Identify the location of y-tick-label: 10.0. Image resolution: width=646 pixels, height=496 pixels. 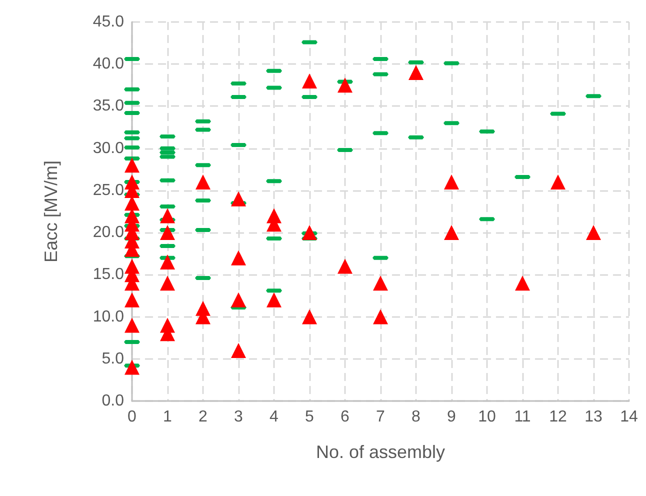
(108, 317).